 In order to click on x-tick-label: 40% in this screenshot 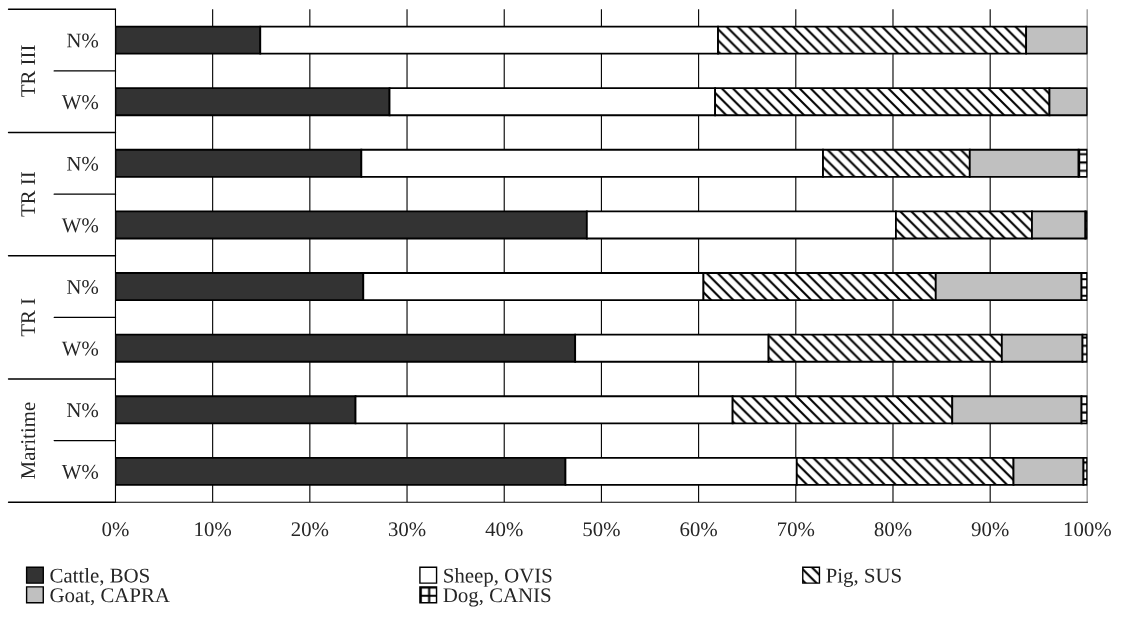, I will do `click(504, 529)`.